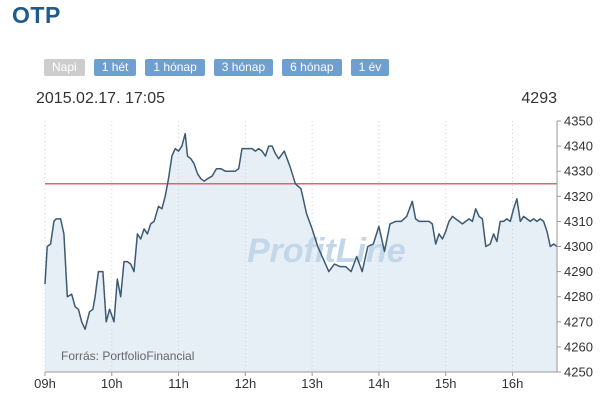  Describe the element at coordinates (539, 98) in the screenshot. I see `last-value: 4293` at that location.